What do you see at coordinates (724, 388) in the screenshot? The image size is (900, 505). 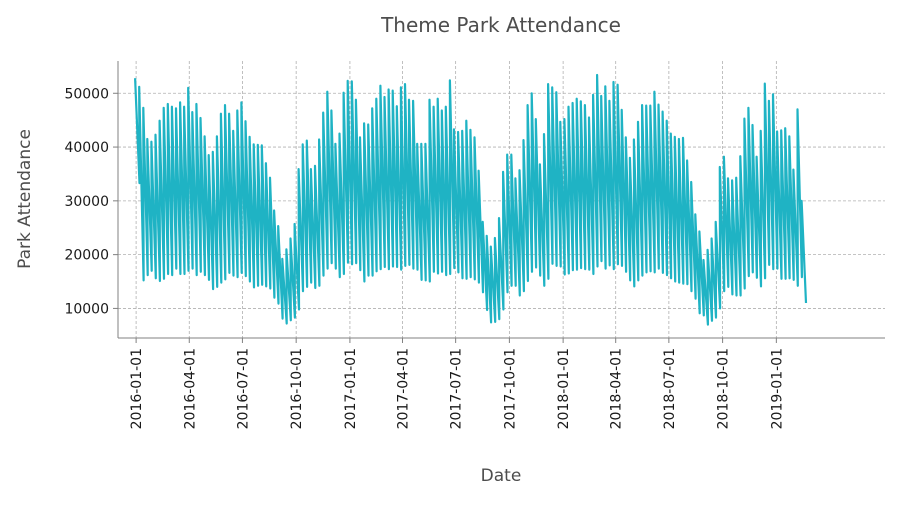 I see `x-tick-label: 2018-10-01` at bounding box center [724, 388].